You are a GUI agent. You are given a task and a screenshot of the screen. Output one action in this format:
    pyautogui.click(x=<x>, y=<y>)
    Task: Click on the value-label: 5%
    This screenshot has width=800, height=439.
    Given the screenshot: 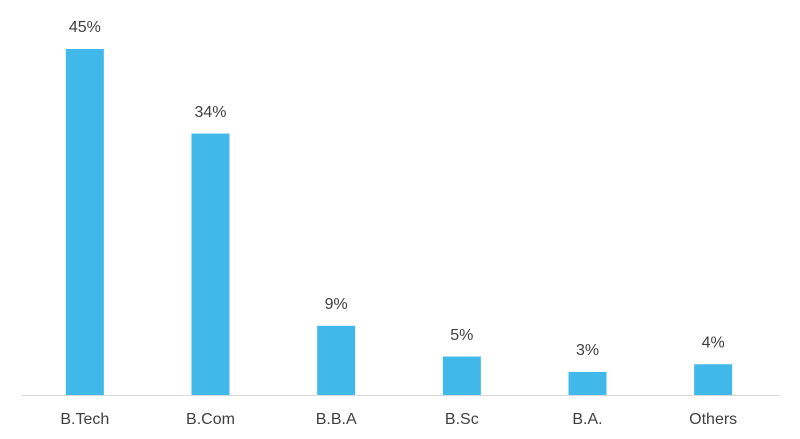 What is the action you would take?
    pyautogui.click(x=461, y=335)
    